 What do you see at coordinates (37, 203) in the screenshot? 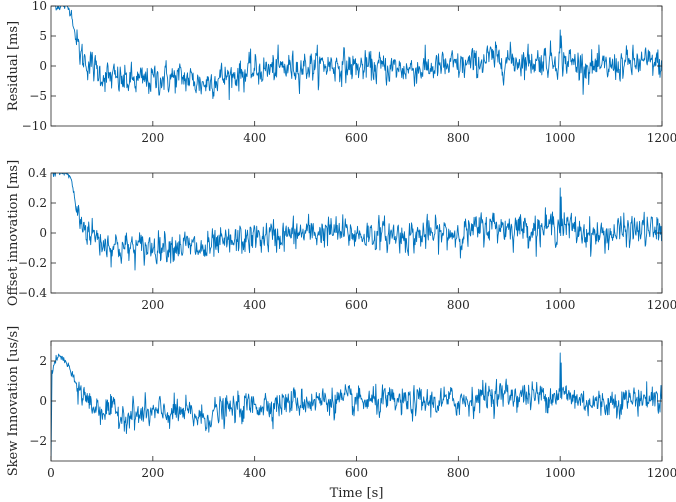
I see `y-tick-label: 0.2` at bounding box center [37, 203].